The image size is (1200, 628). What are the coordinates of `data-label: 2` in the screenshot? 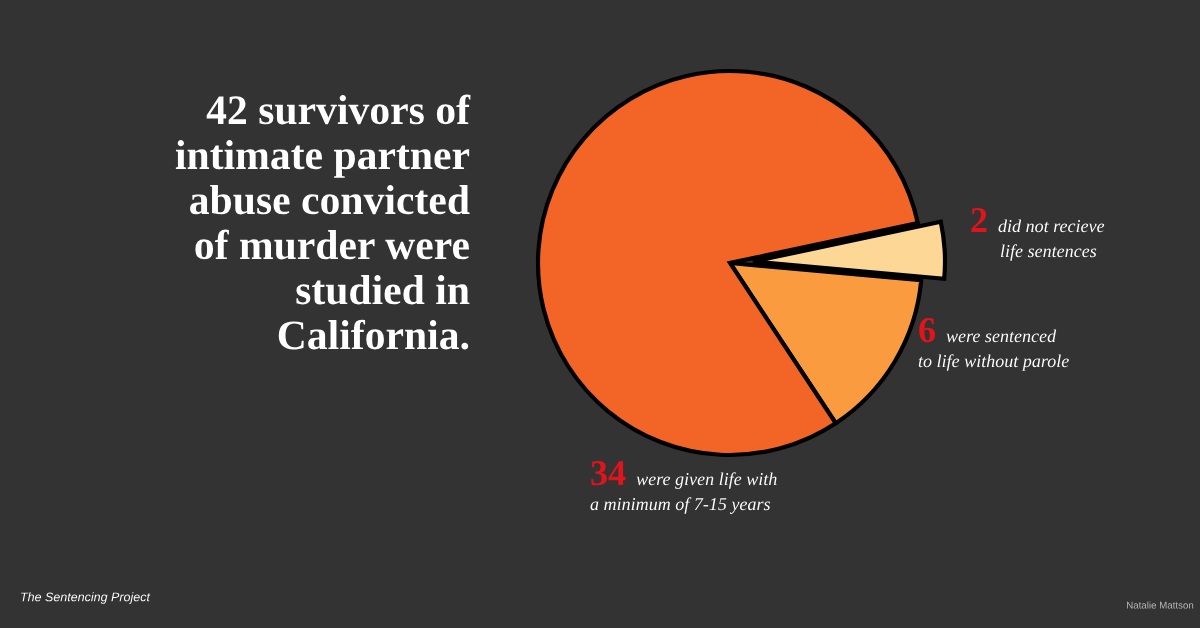 It's located at (979, 220).